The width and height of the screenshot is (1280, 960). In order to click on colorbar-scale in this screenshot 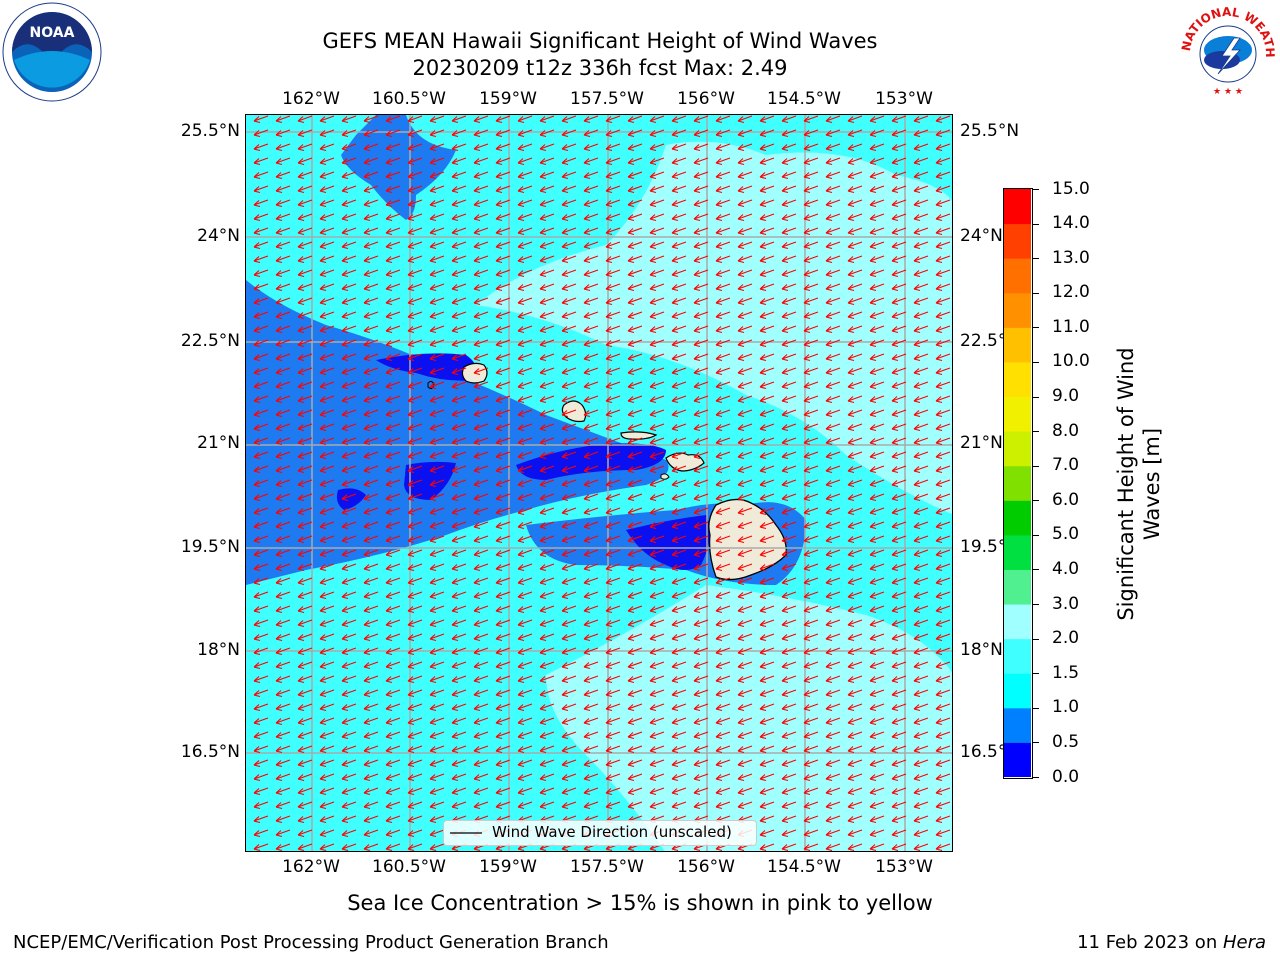, I will do `click(1017, 483)`.